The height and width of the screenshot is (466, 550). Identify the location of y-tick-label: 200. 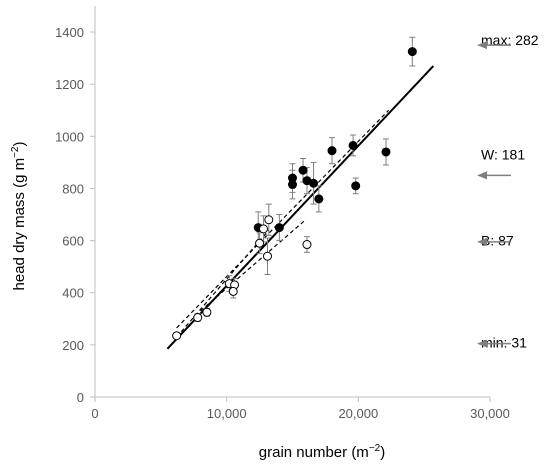
(73, 345).